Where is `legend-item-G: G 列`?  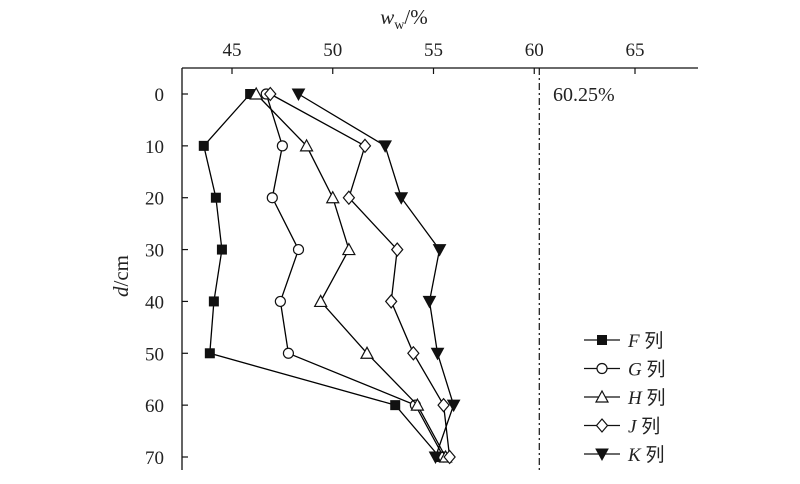 legend-item-G: G 列 is located at coordinates (625, 370).